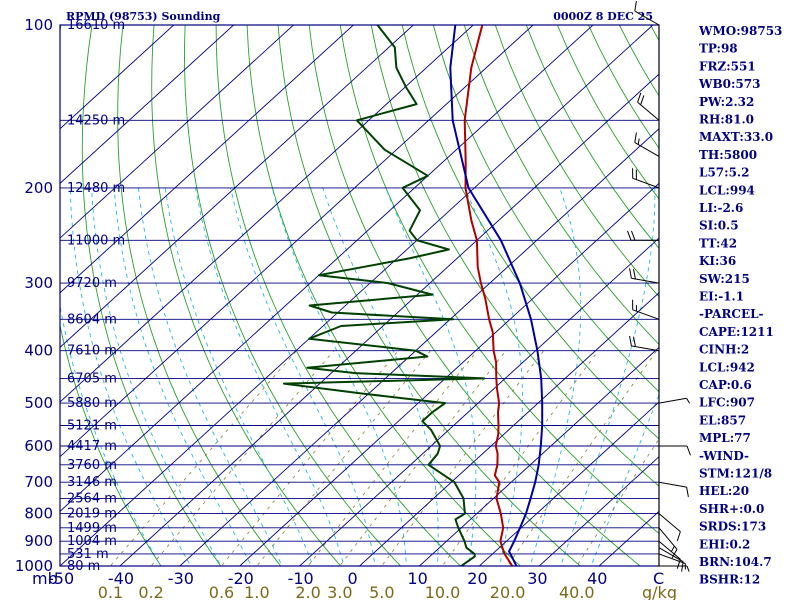 This screenshot has height=600, width=800. What do you see at coordinates (307, 591) in the screenshot?
I see `mixing-ratio-label: 2.0` at bounding box center [307, 591].